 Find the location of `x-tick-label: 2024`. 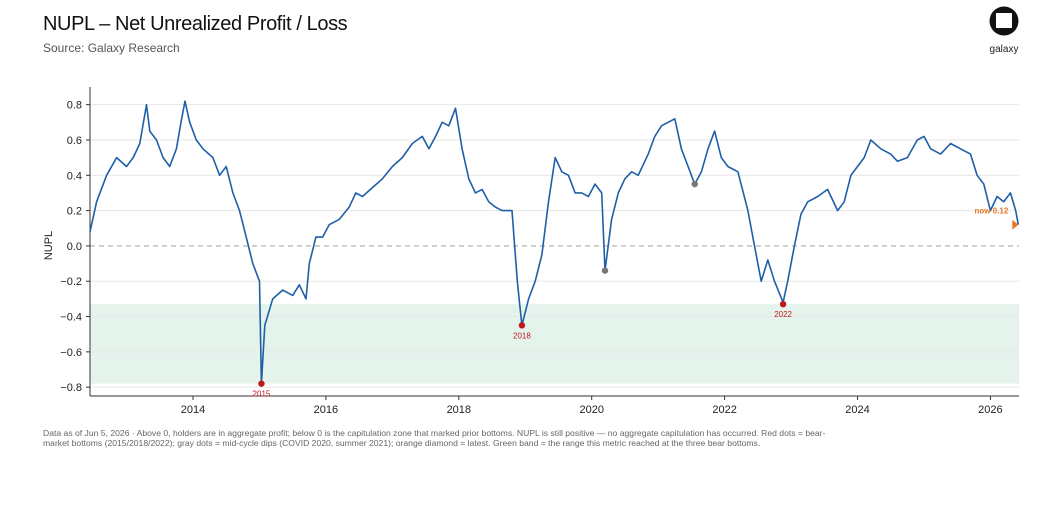

x-tick-label: 2024 is located at coordinates (857, 410).